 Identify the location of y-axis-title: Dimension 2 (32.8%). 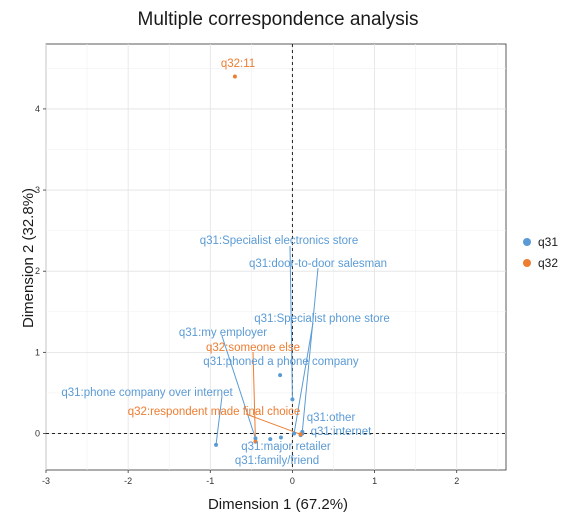
(28, 258).